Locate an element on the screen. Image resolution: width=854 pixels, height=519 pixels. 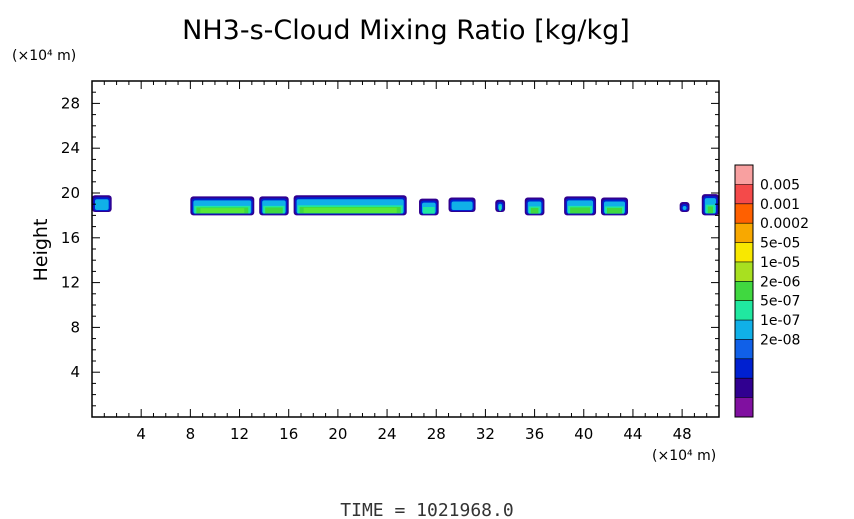
y-tick-label: 4 is located at coordinates (75, 372).